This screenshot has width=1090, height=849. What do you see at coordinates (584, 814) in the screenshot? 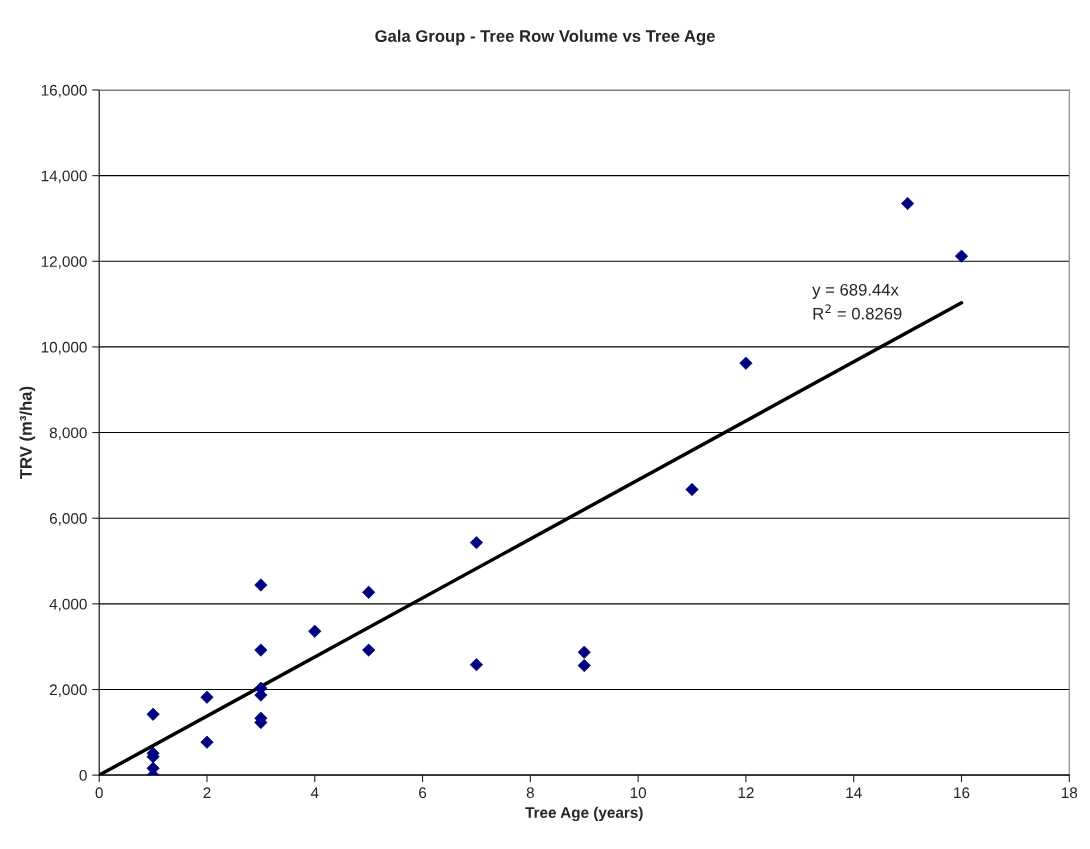
I see `x-axis-title: Tree Age (years)` at bounding box center [584, 814].